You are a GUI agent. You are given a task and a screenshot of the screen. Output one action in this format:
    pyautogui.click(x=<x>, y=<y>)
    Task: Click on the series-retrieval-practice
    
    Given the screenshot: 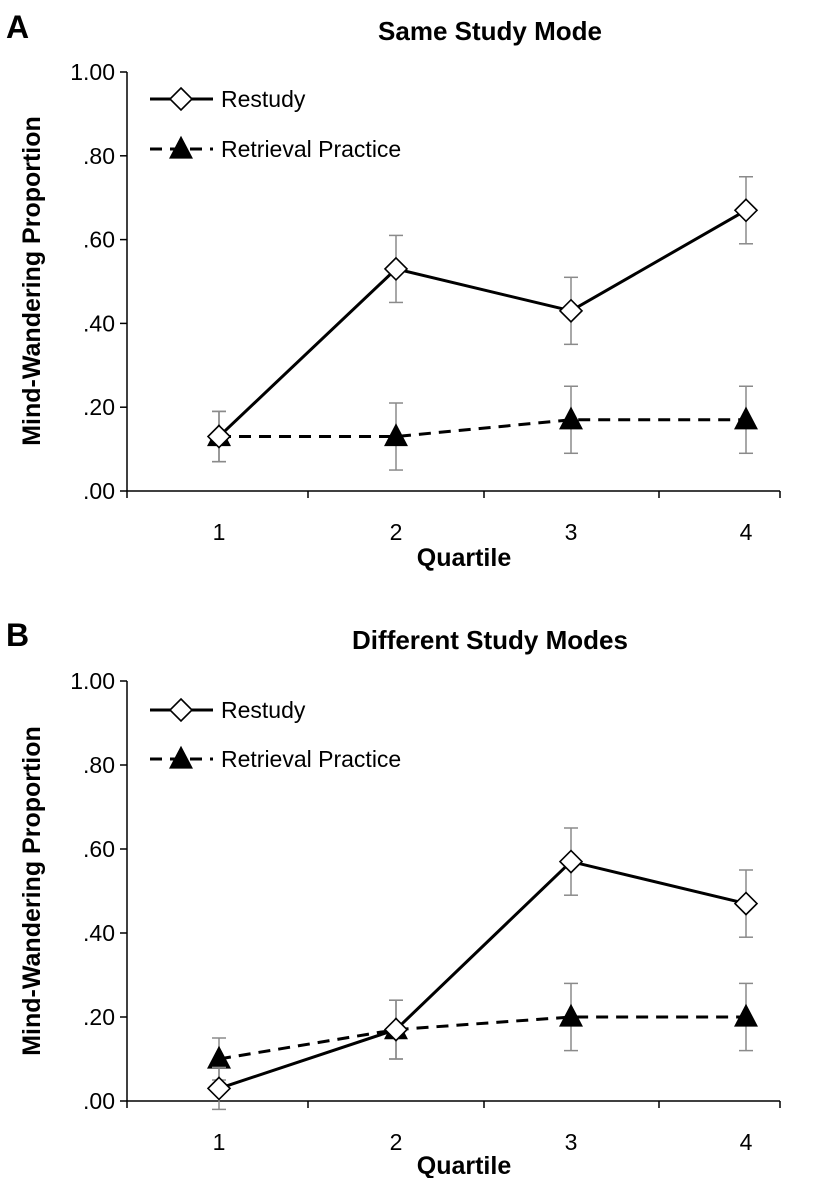 What is the action you would take?
    pyautogui.click(x=482, y=428)
    